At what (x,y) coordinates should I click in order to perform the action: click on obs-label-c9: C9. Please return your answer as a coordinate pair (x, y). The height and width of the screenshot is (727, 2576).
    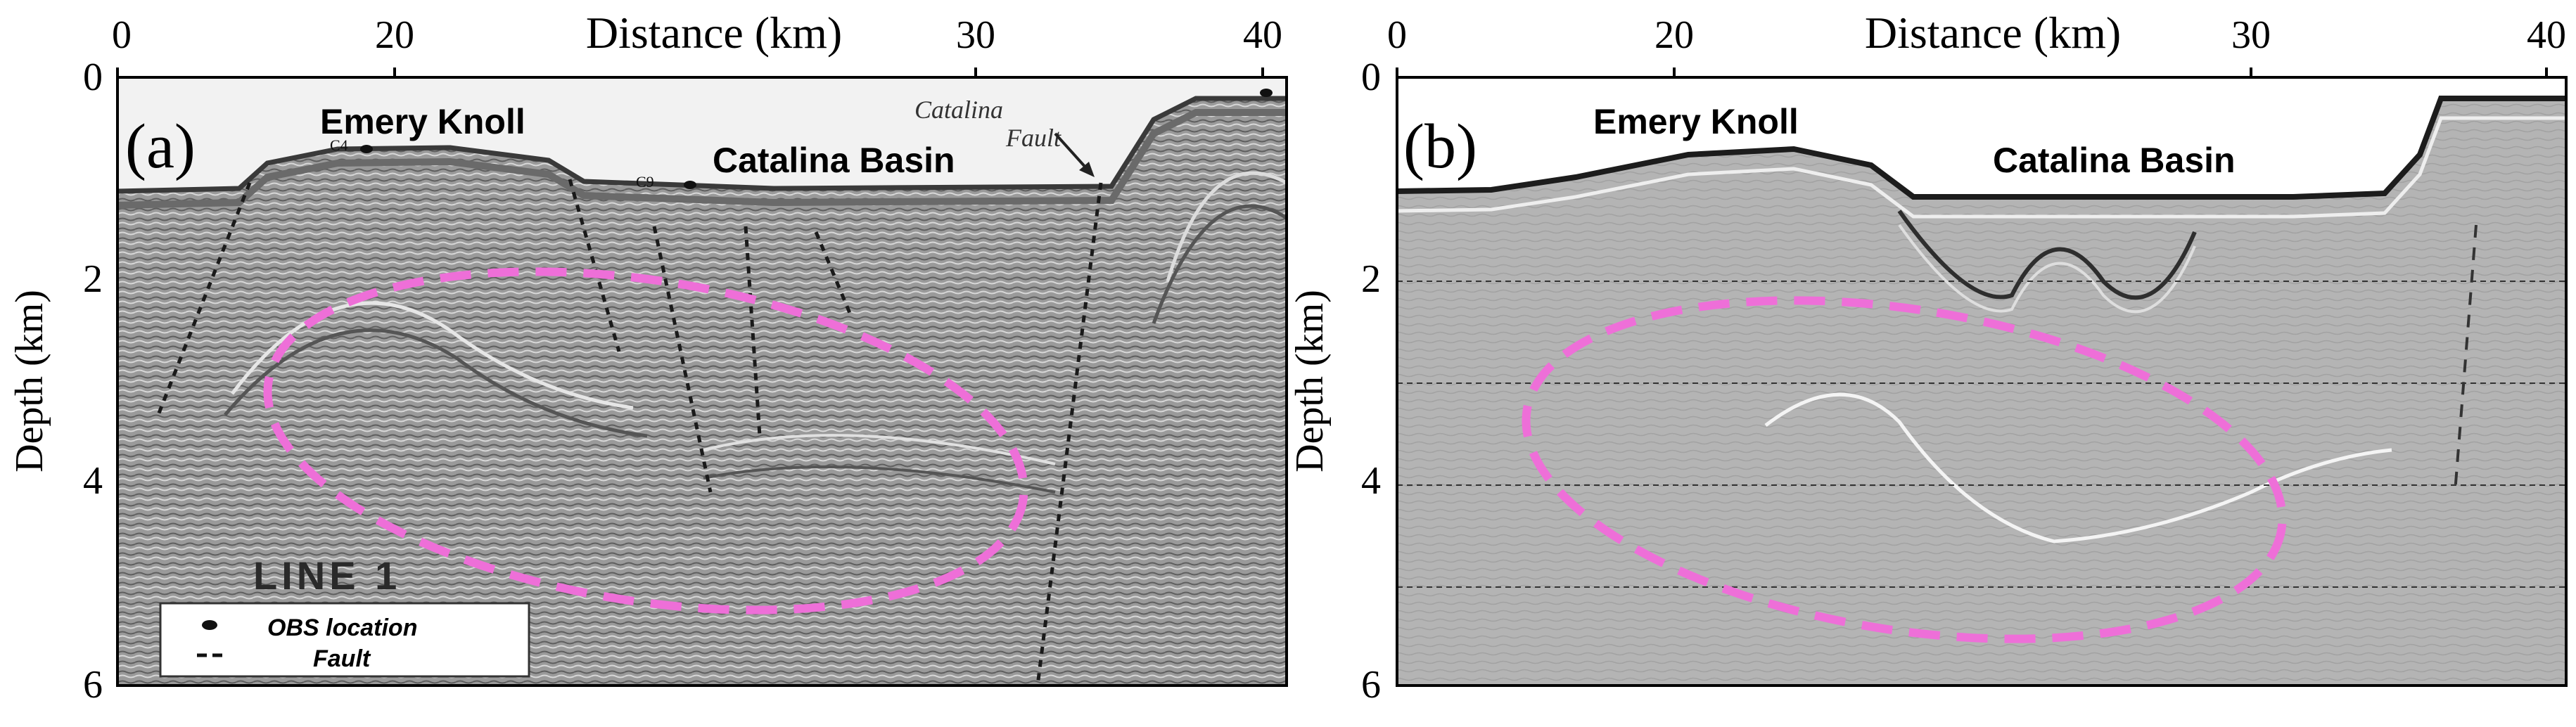
    Looking at the image, I should click on (645, 182).